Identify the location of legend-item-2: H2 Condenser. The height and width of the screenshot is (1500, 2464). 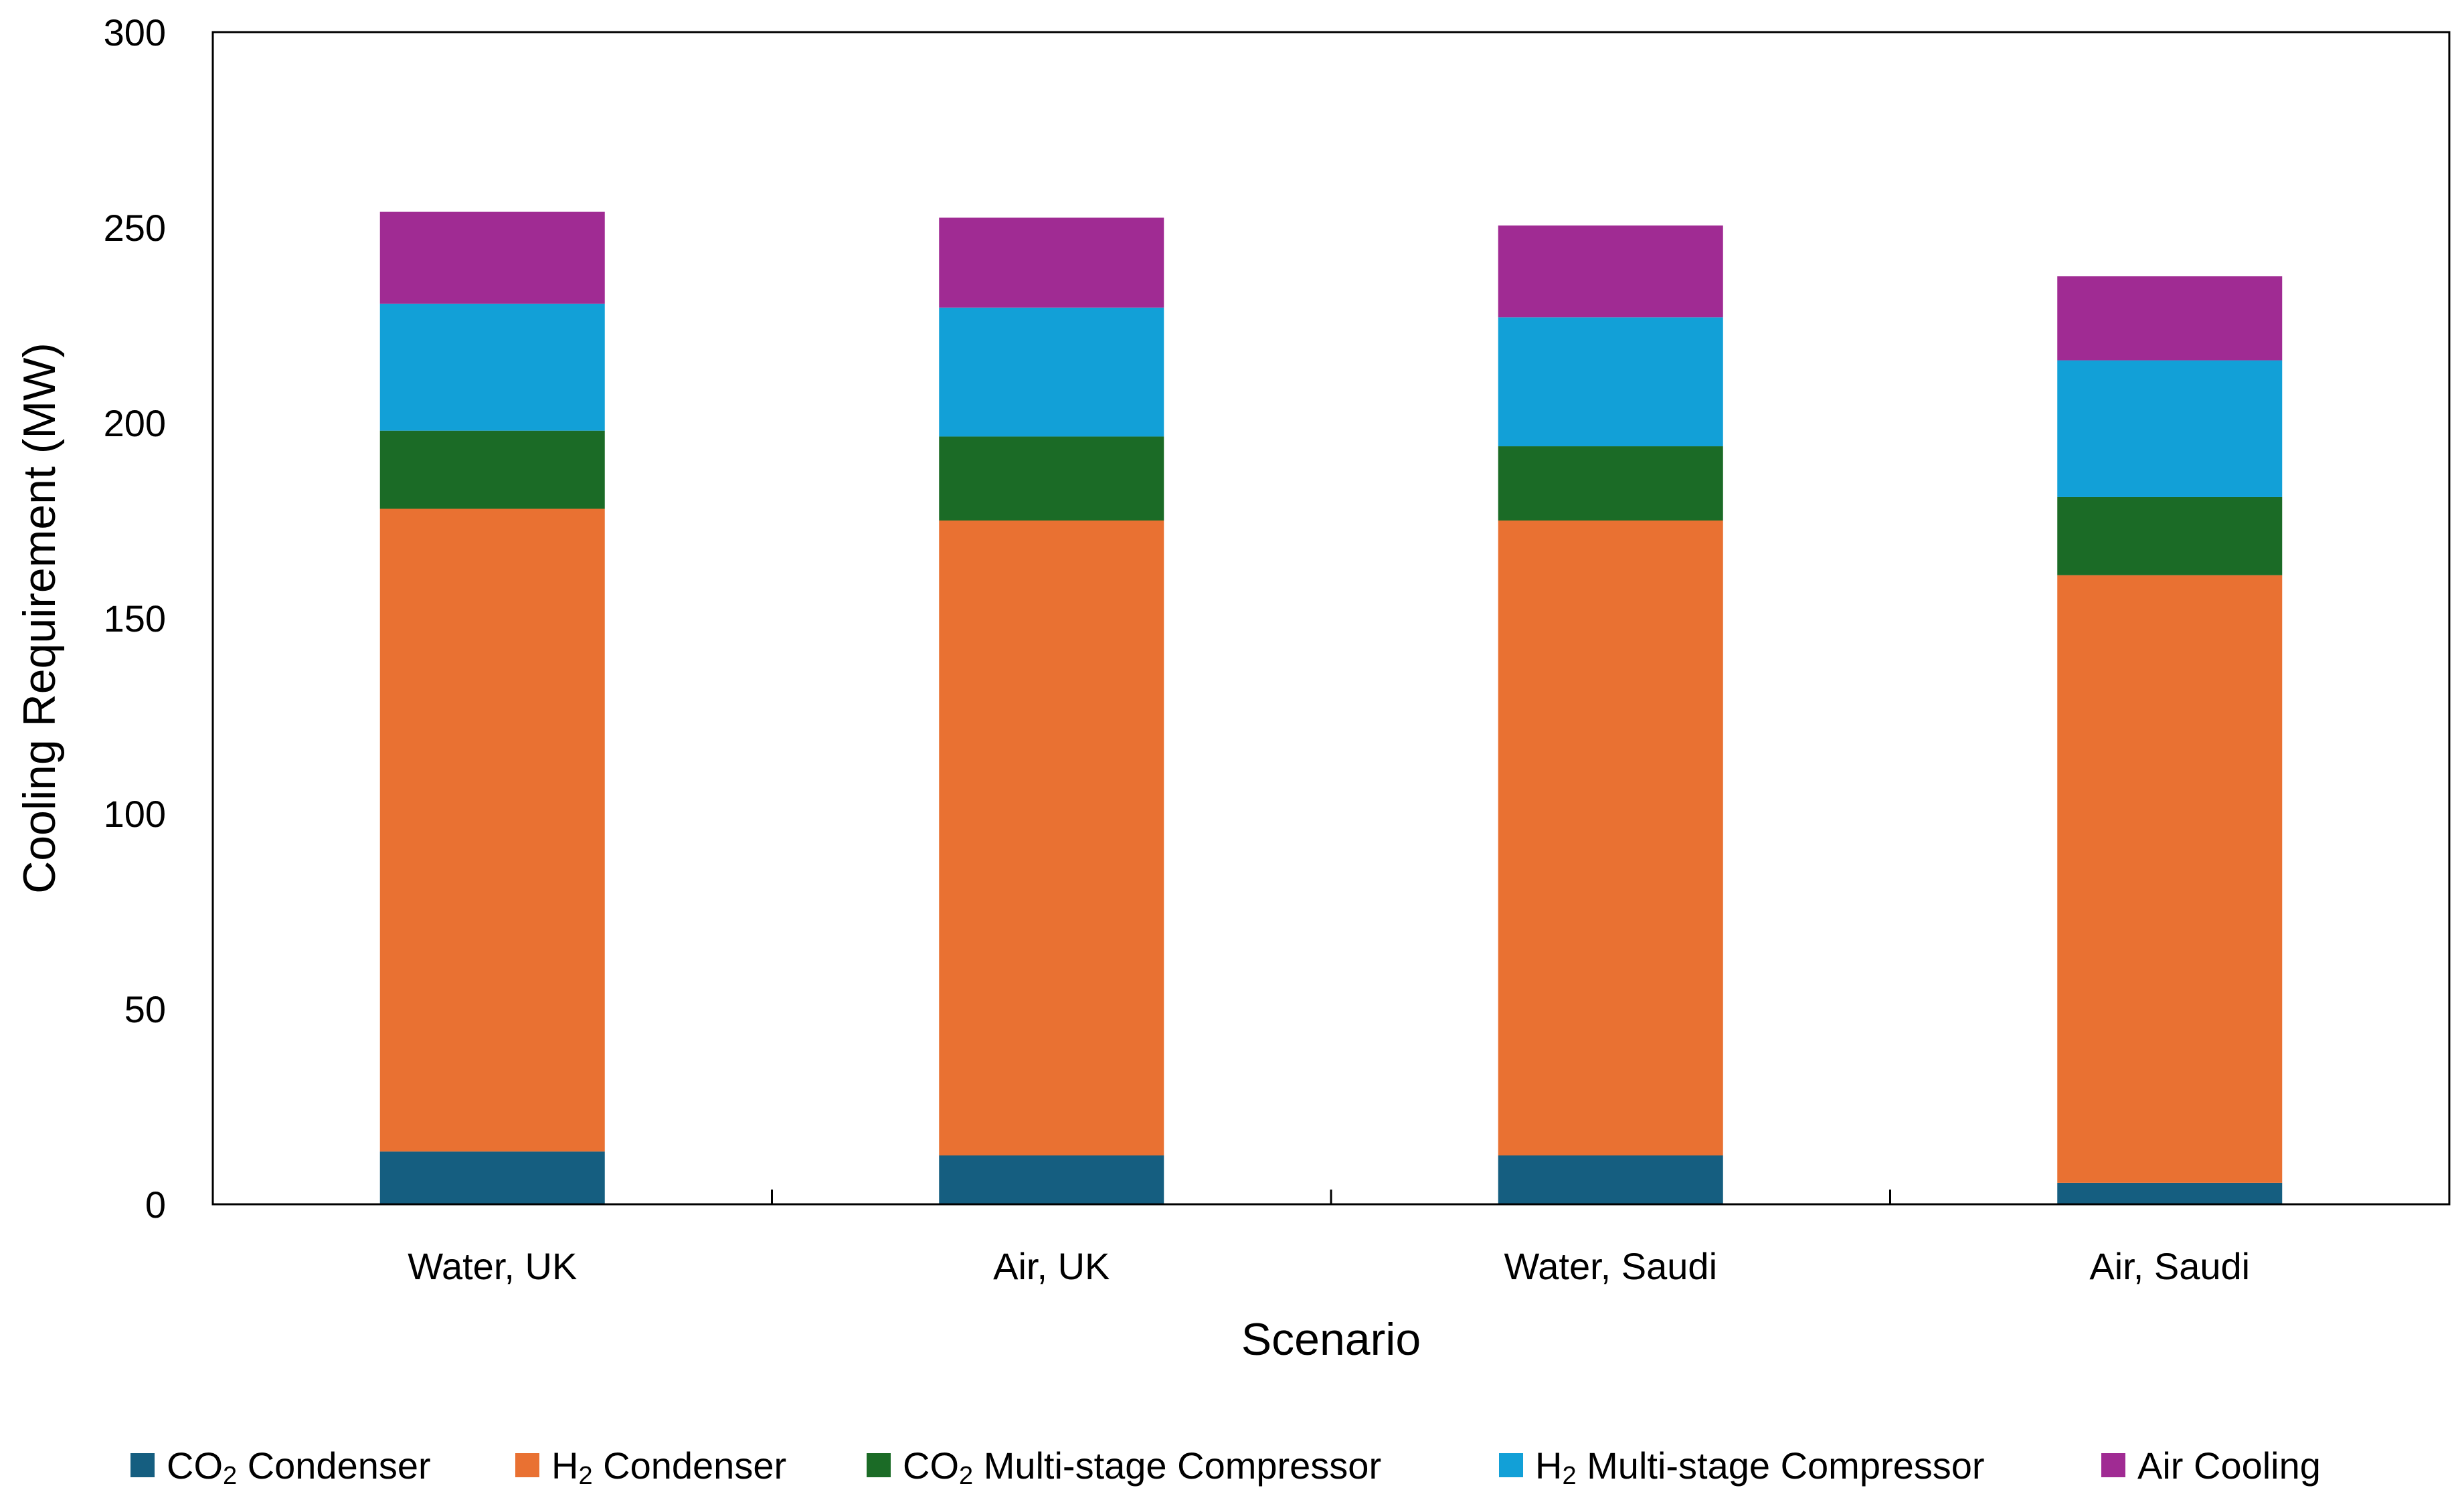
(650, 1465).